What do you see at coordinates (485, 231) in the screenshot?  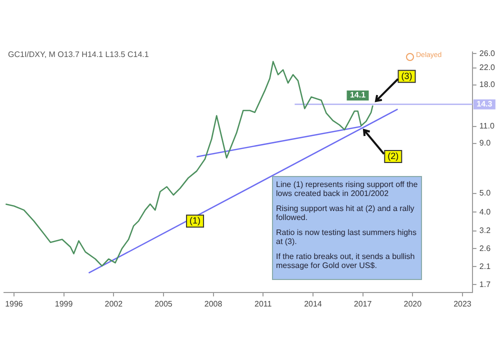 I see `y-tick-label: 3.2` at bounding box center [485, 231].